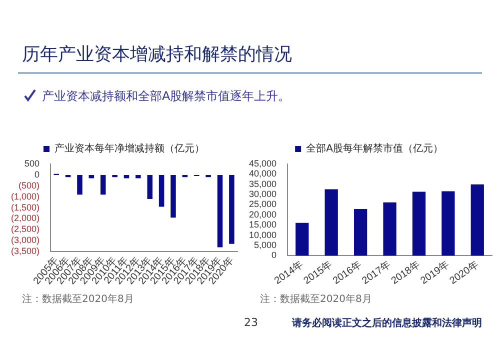 The height and width of the screenshot is (362, 500). Describe the element at coordinates (387, 323) in the screenshot. I see `text: 请务必阅读正文之后的信息披露和法律声明` at that location.